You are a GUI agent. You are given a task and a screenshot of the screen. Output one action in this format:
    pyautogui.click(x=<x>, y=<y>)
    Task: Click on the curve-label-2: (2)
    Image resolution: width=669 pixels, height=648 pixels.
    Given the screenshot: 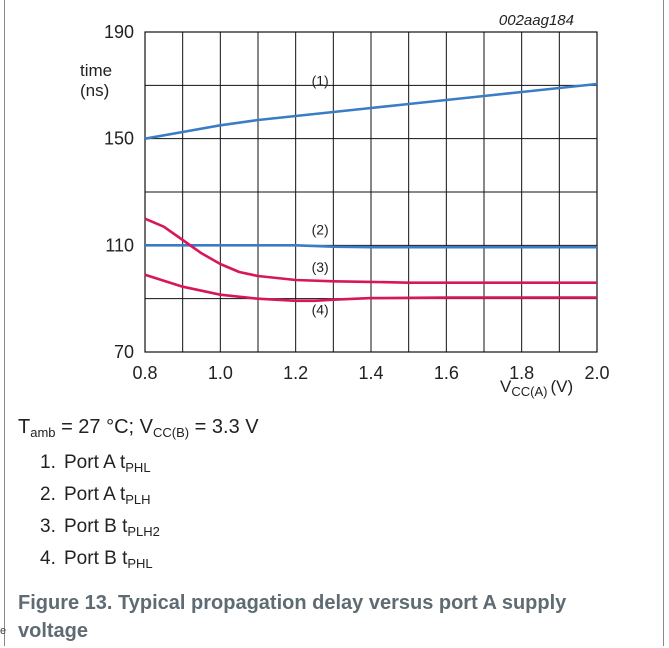 What is the action you would take?
    pyautogui.click(x=320, y=230)
    